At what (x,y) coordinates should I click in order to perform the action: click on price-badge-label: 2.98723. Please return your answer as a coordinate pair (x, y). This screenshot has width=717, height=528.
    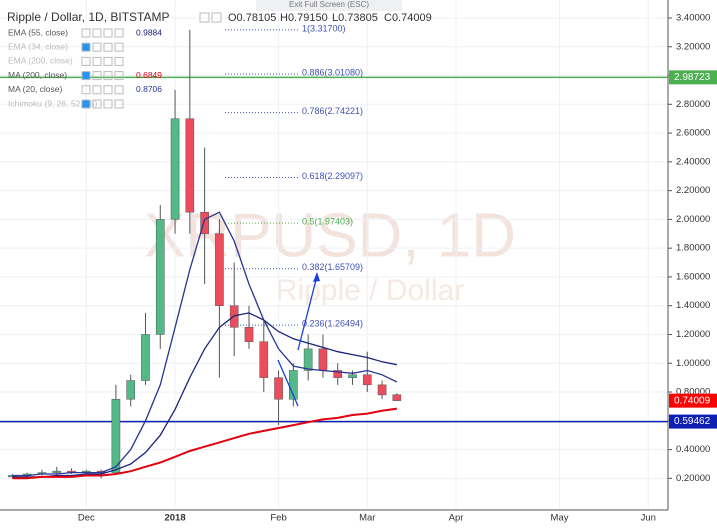
    Looking at the image, I should click on (692, 77).